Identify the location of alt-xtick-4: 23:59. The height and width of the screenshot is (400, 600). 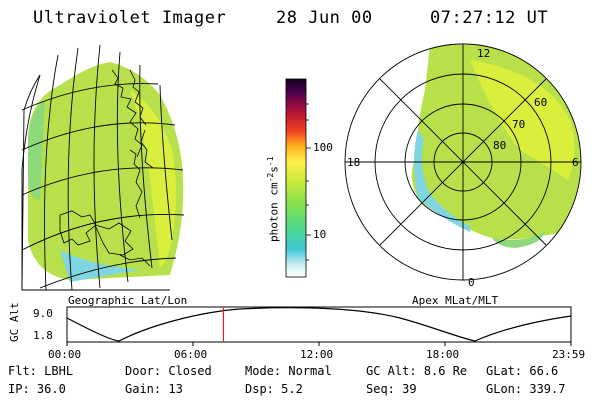
(569, 354).